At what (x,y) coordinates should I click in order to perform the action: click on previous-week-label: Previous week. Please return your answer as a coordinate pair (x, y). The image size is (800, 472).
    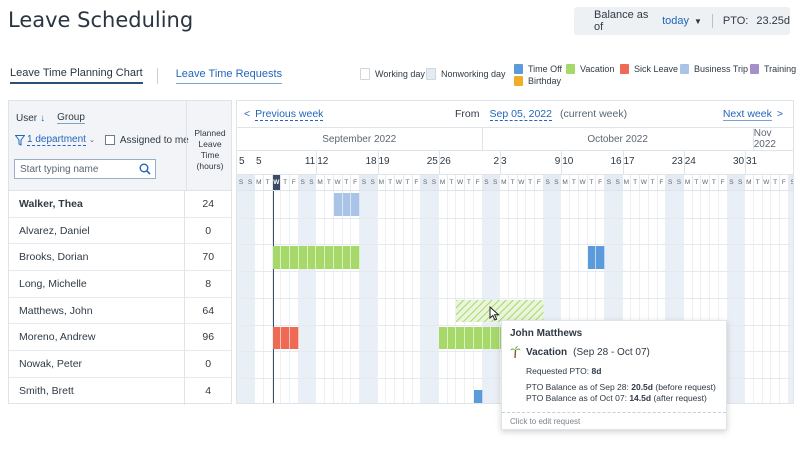
    Looking at the image, I should click on (289, 114).